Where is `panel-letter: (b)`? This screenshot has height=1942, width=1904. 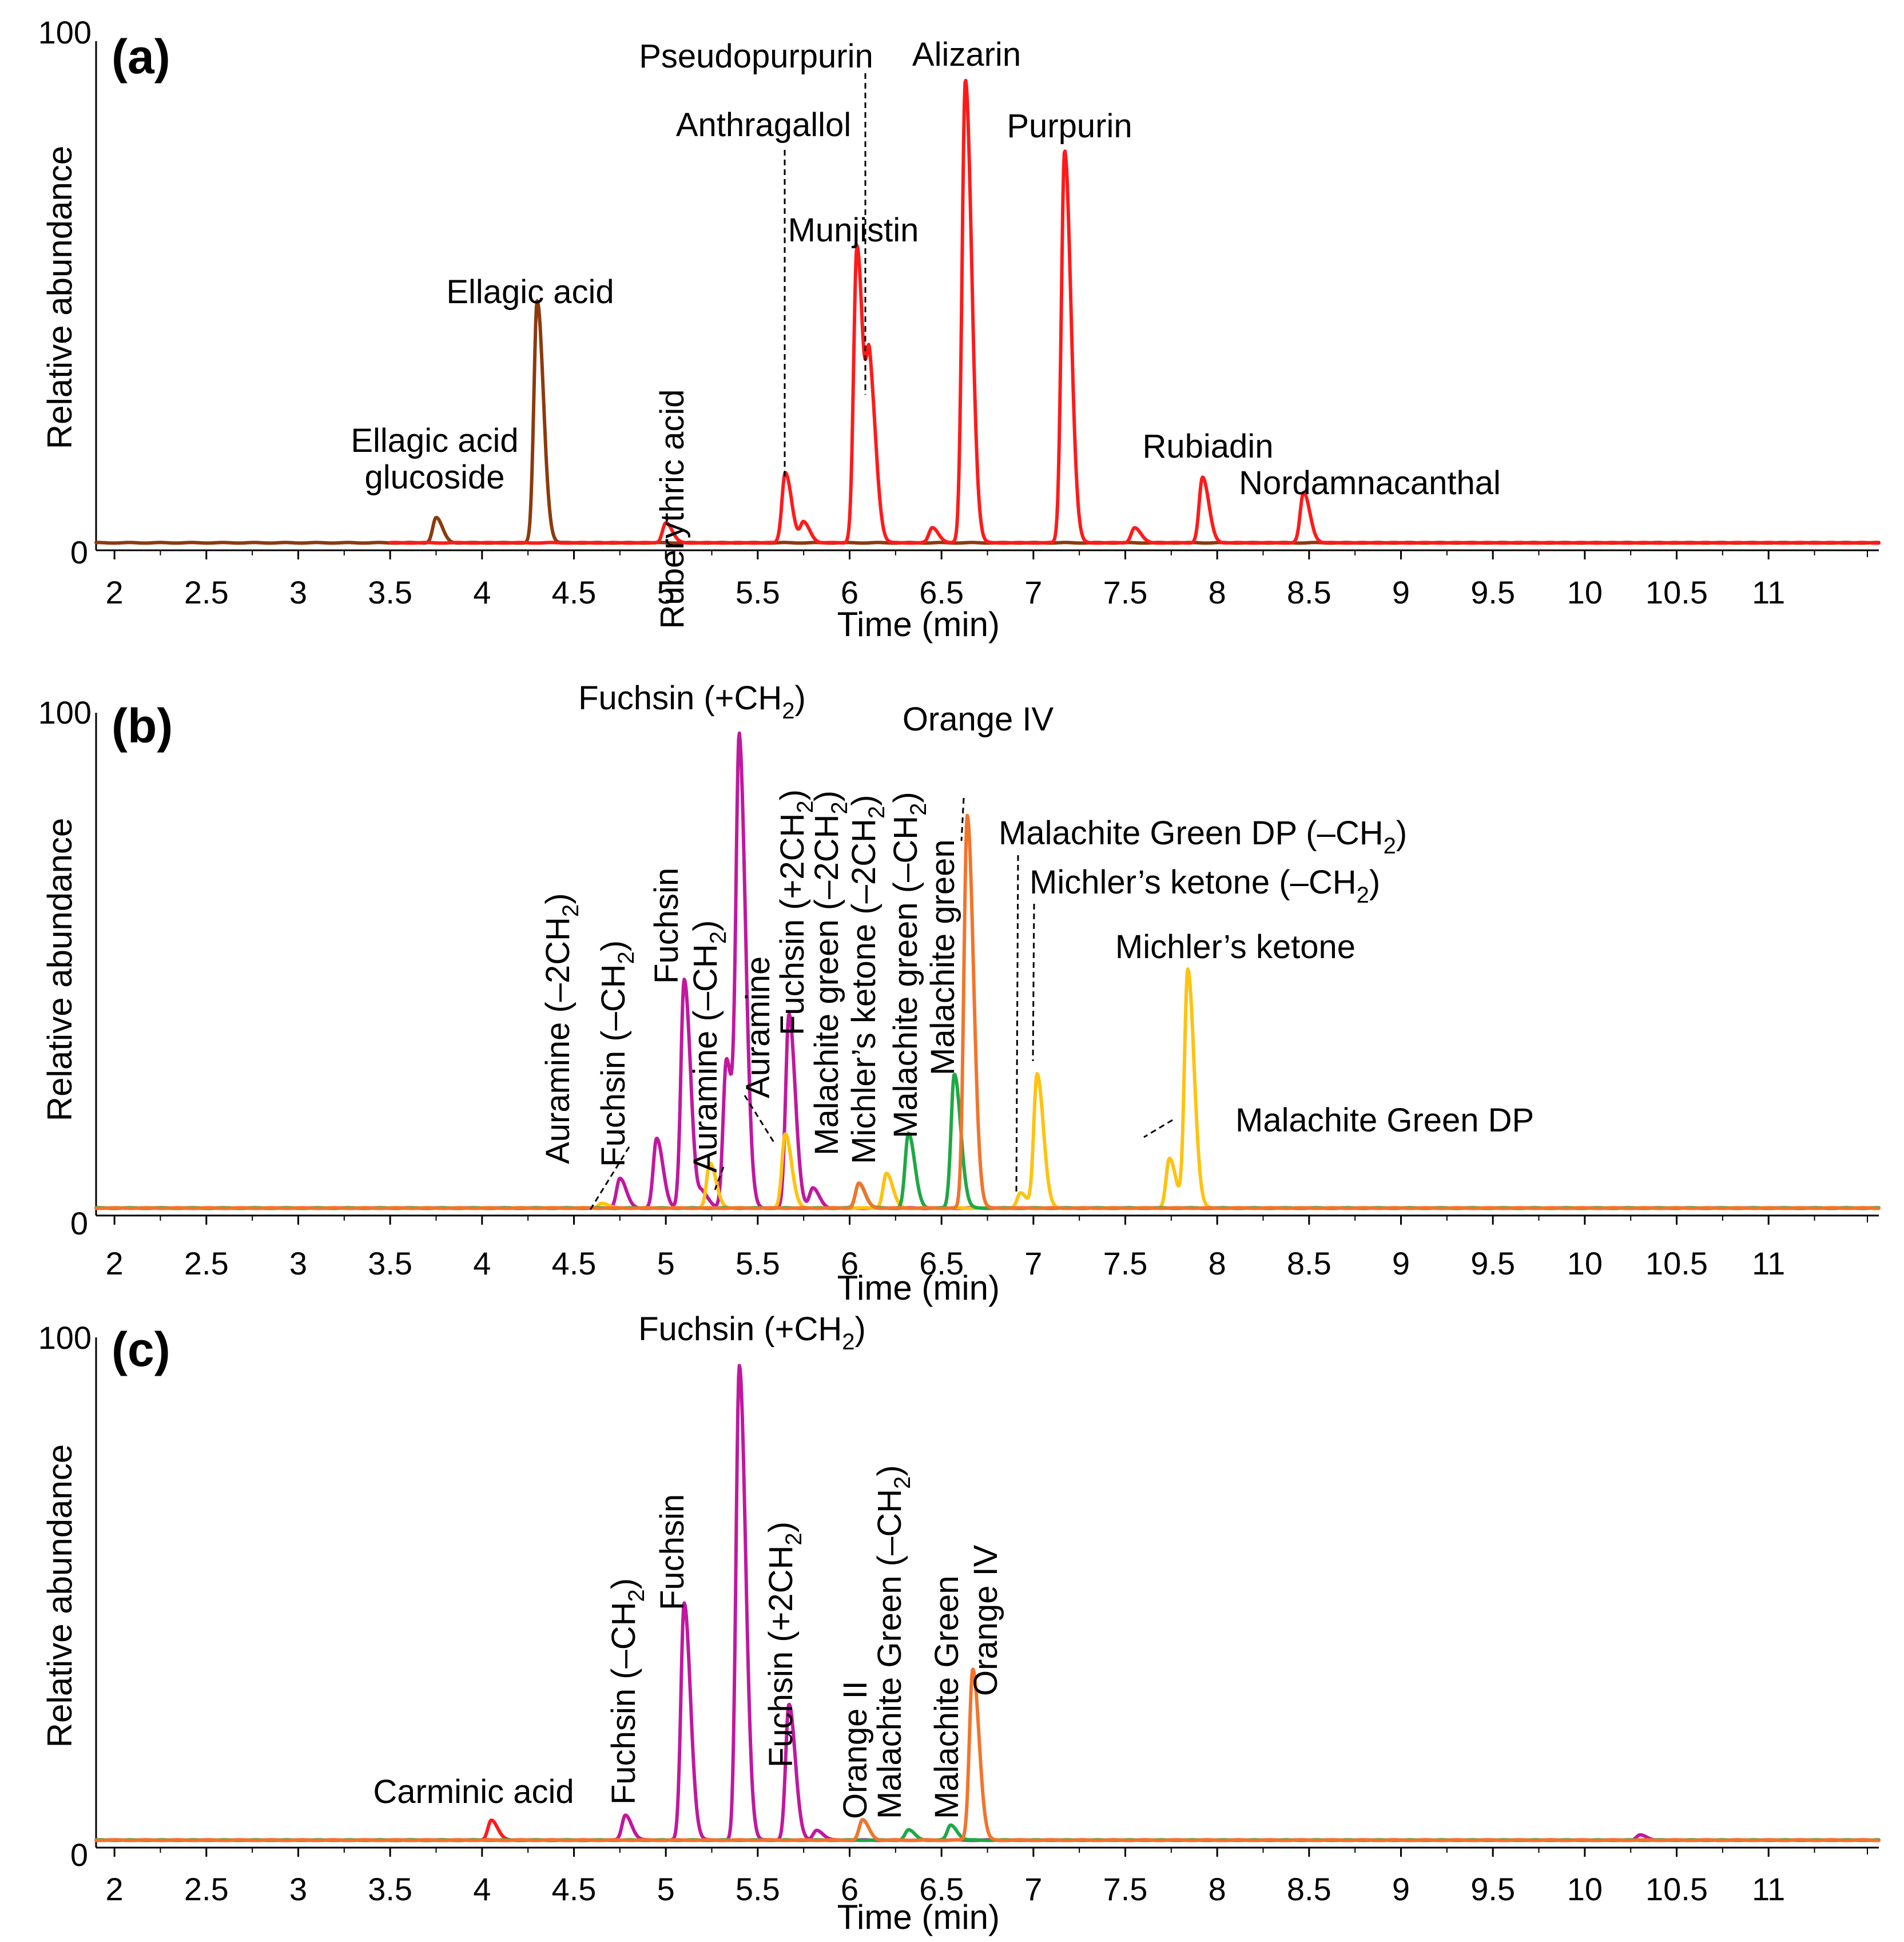
panel-letter: (b) is located at coordinates (142, 726).